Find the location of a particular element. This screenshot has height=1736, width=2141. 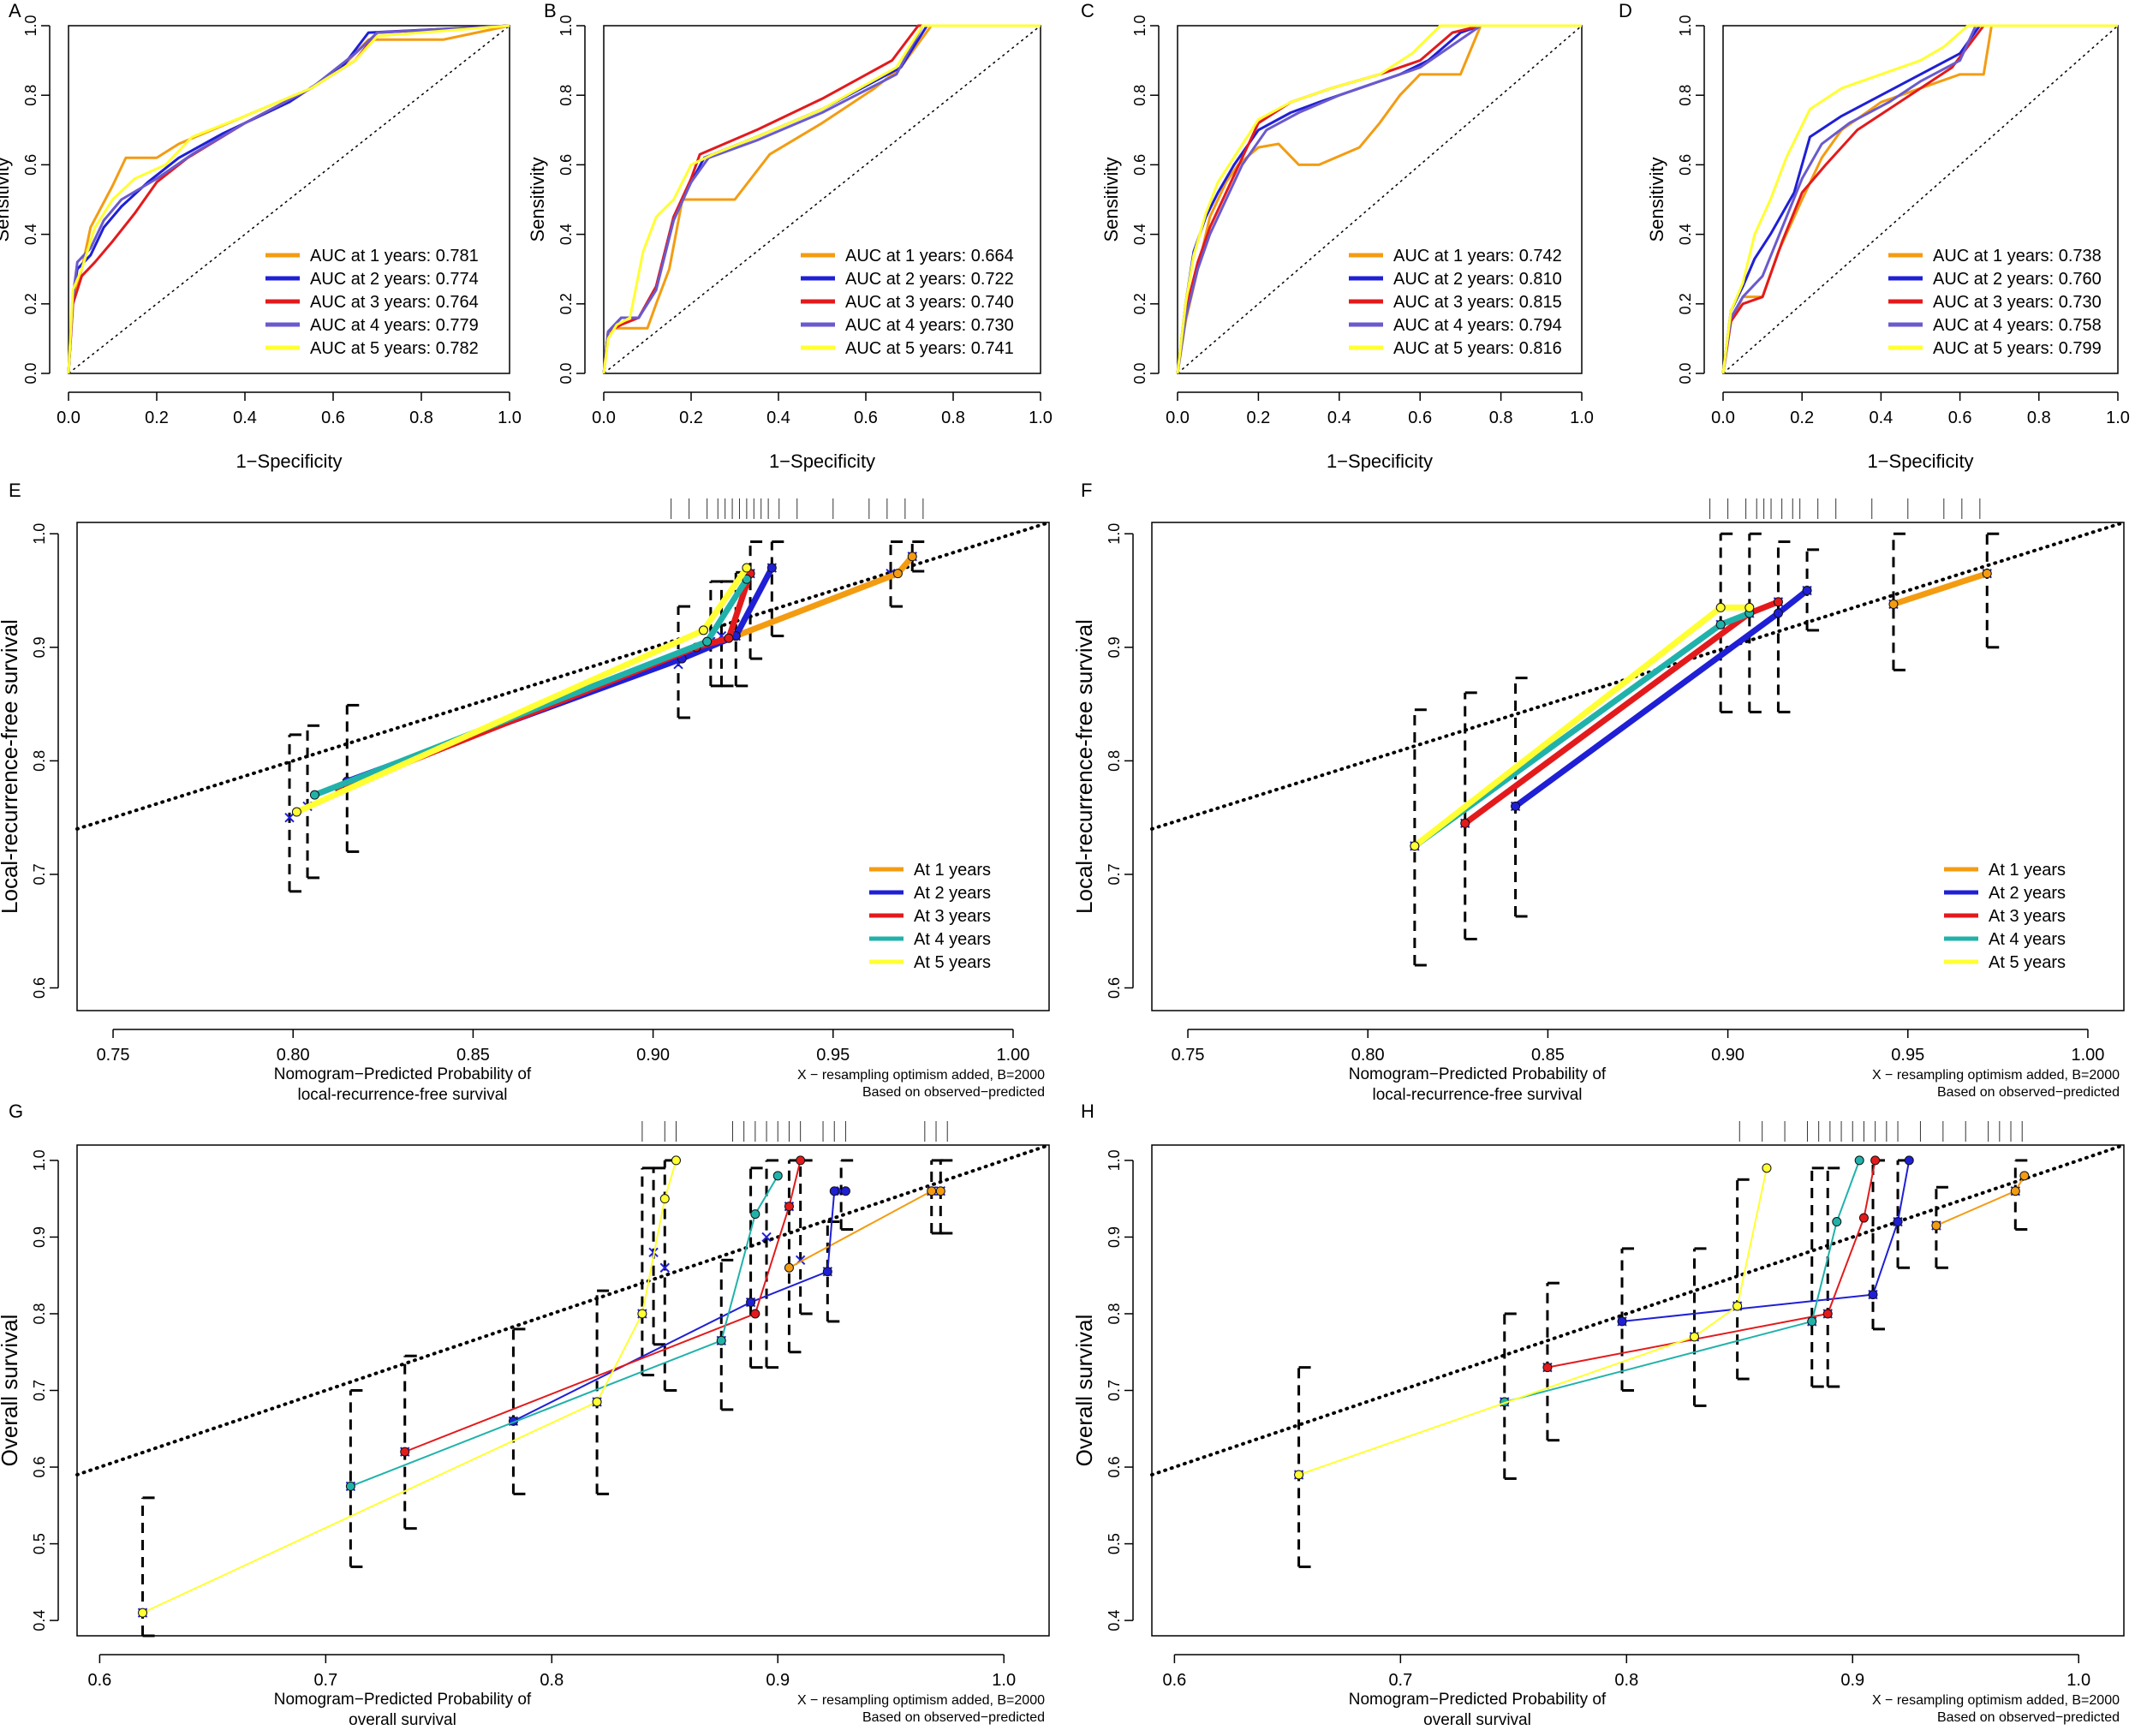

panel-c-legend-label-4: AUC at 4 years: 0.794 is located at coordinates (1477, 325).